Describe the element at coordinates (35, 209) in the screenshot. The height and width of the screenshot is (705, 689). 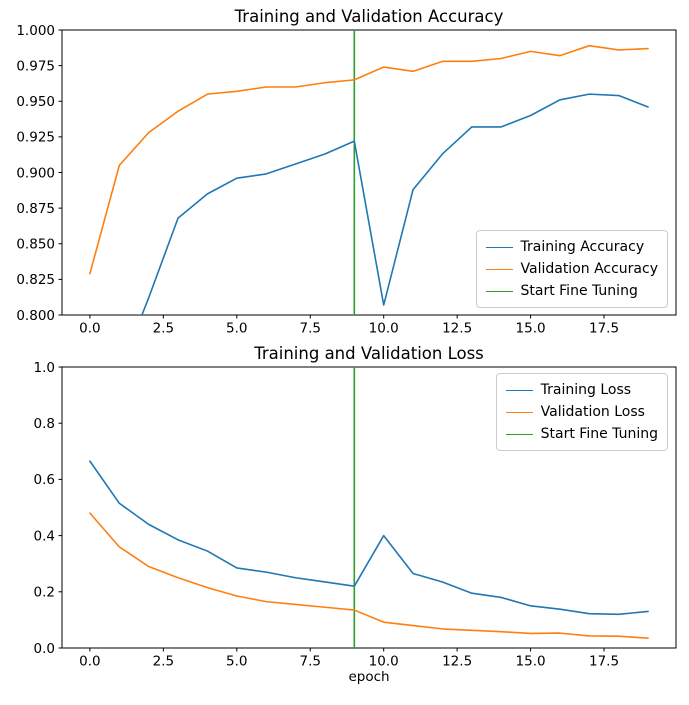
I see `y-tick-label: 0.875` at that location.